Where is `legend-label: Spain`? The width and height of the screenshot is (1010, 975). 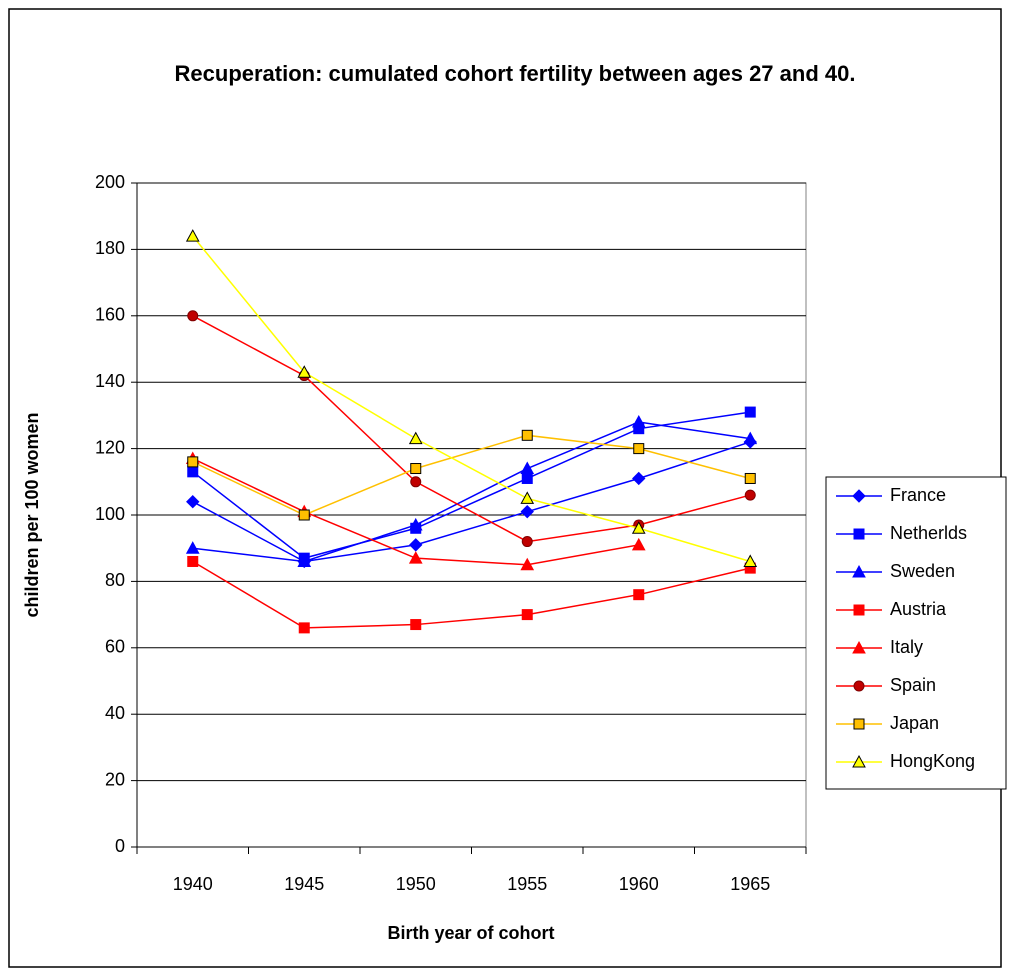
legend-label: Spain is located at coordinates (913, 685).